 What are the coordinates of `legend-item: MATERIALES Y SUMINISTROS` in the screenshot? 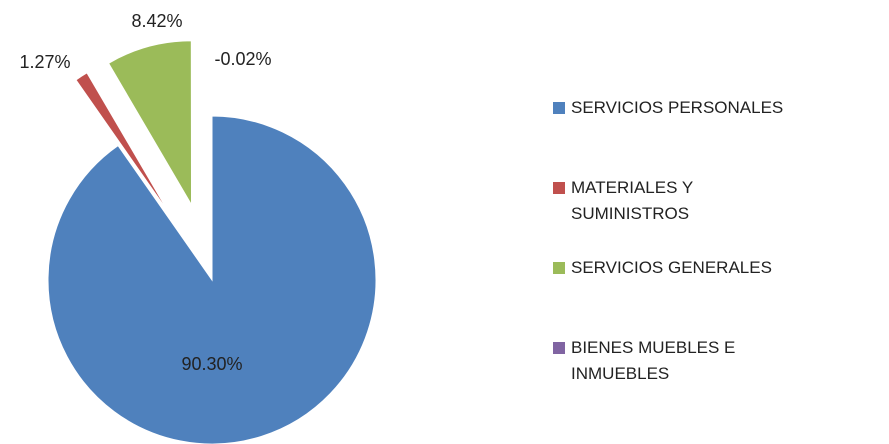 It's located at (718, 201).